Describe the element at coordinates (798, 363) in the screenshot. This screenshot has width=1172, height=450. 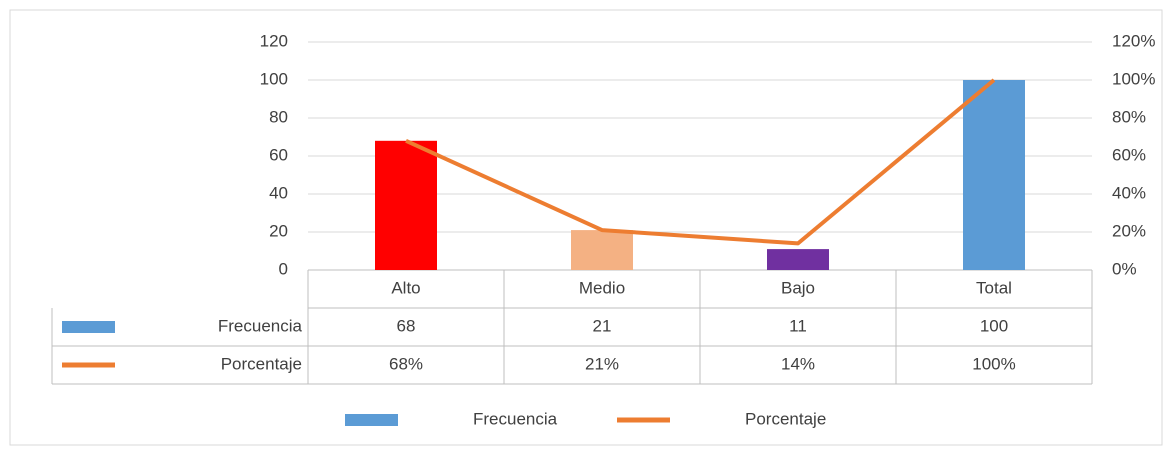
I see `table-cell: 14%` at that location.